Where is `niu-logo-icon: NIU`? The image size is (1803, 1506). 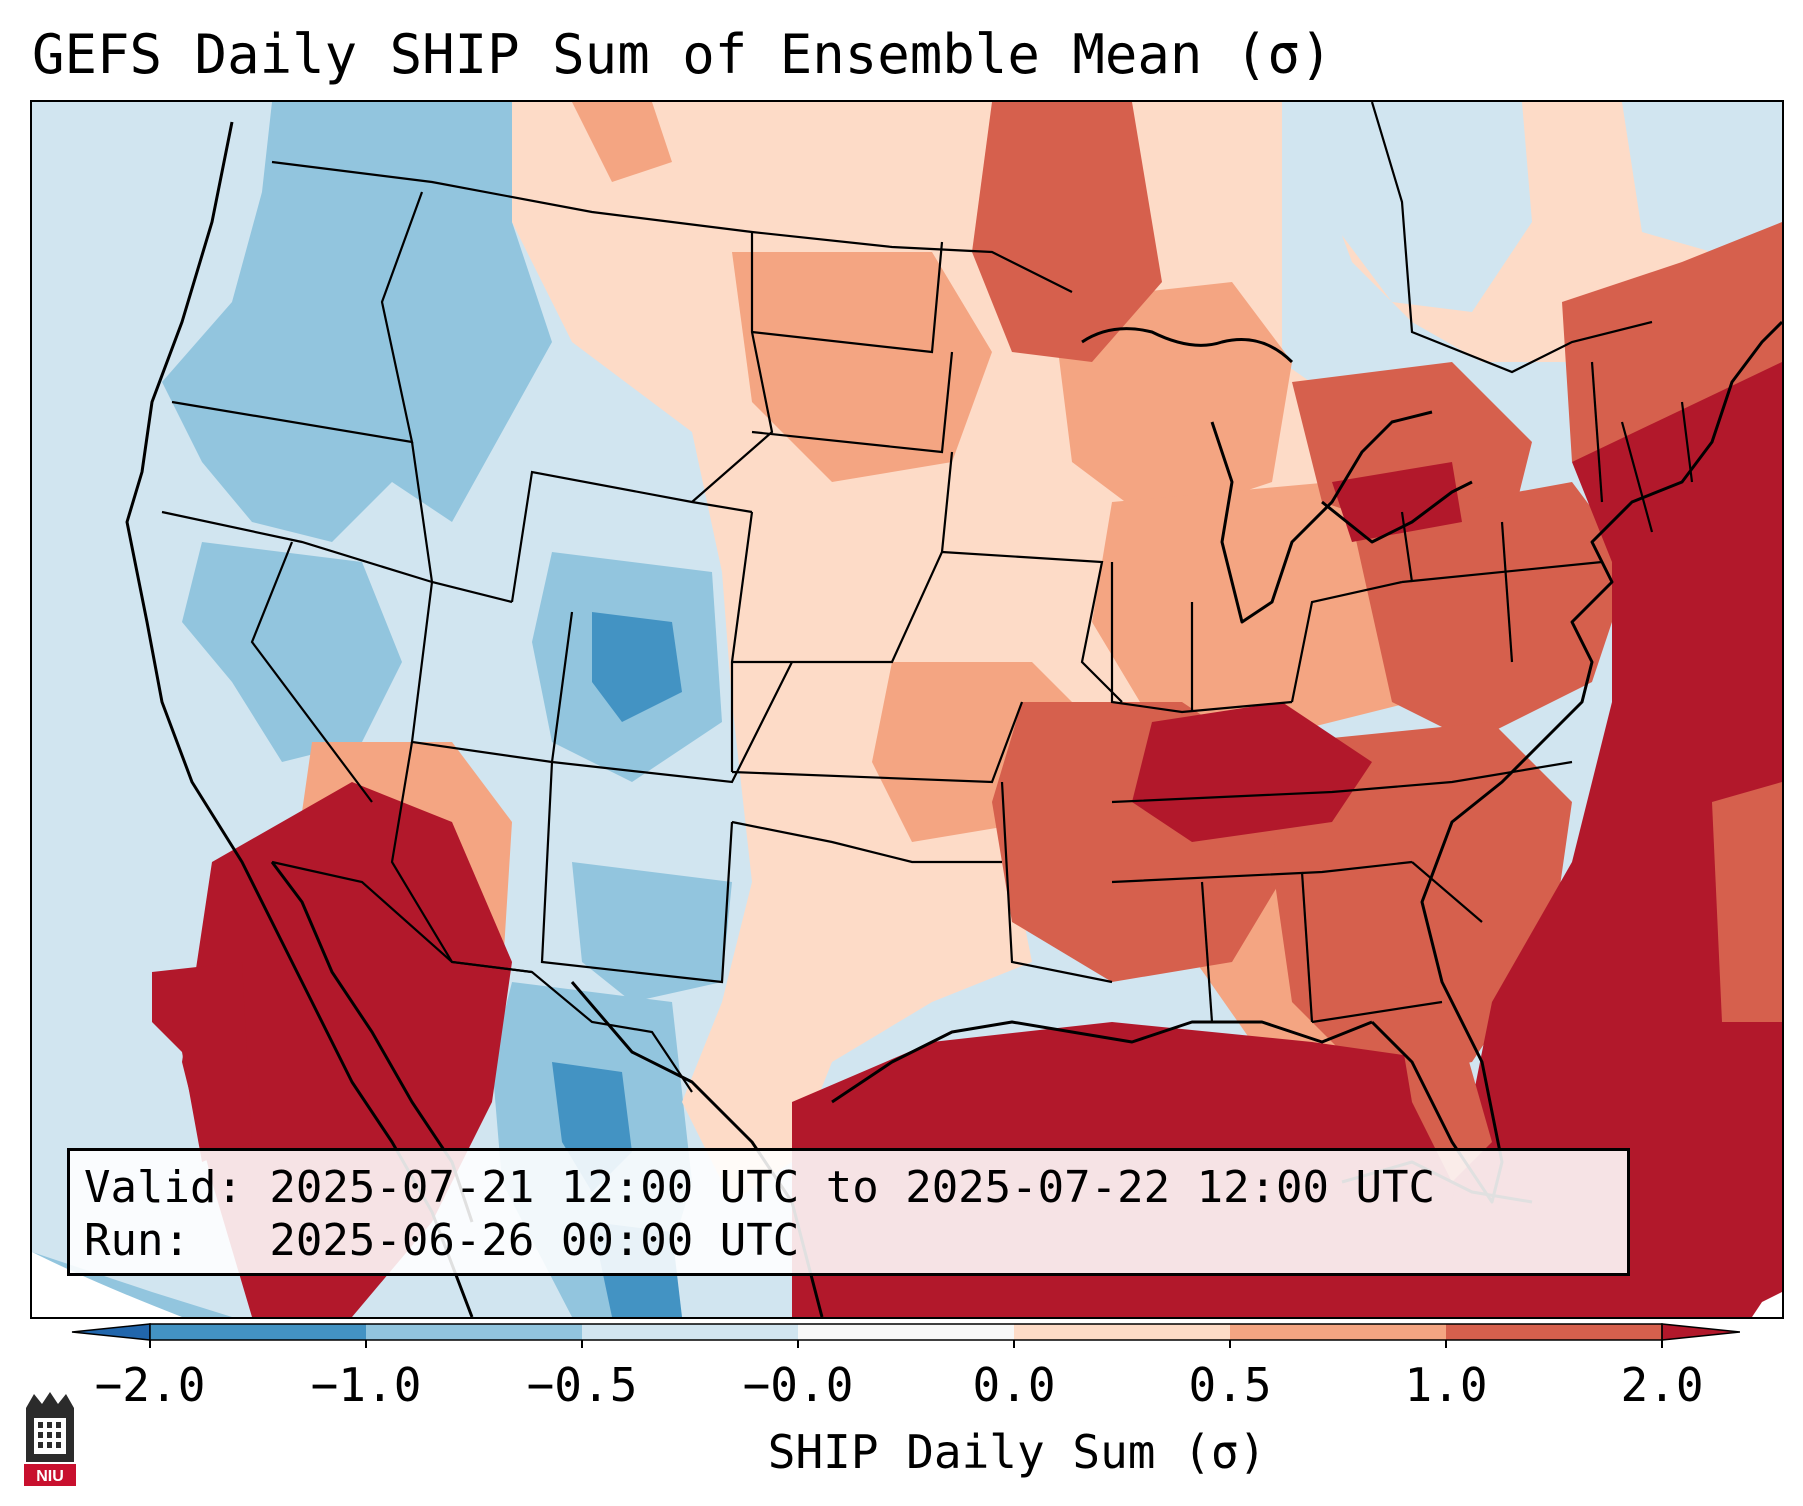
niu-logo-icon: NIU is located at coordinates (50, 1439).